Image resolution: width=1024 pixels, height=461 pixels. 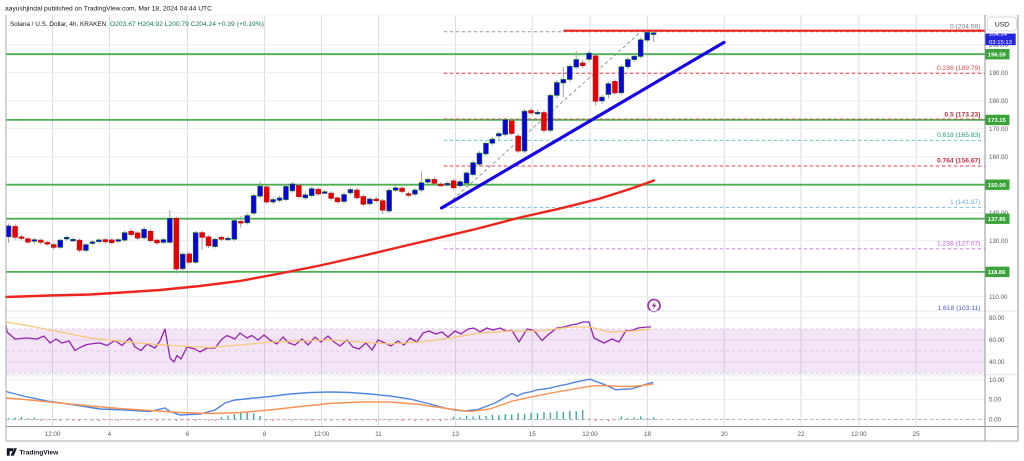 What do you see at coordinates (998, 241) in the screenshot?
I see `svg-text: 130.00` at bounding box center [998, 241].